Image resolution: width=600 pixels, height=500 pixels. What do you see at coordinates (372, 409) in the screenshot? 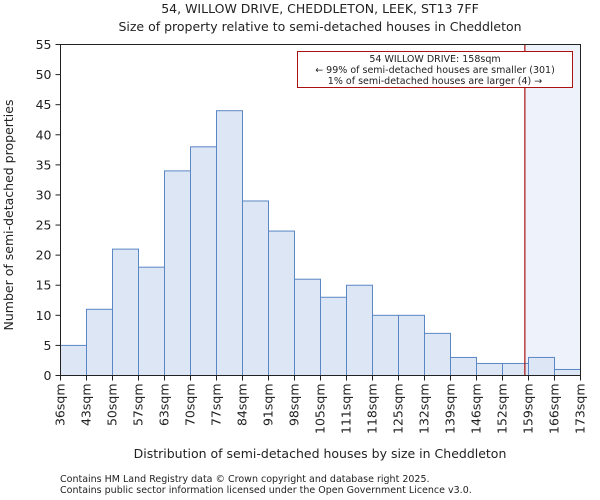
I see `x-tick-label-118sqm: 118sqm` at bounding box center [372, 409].